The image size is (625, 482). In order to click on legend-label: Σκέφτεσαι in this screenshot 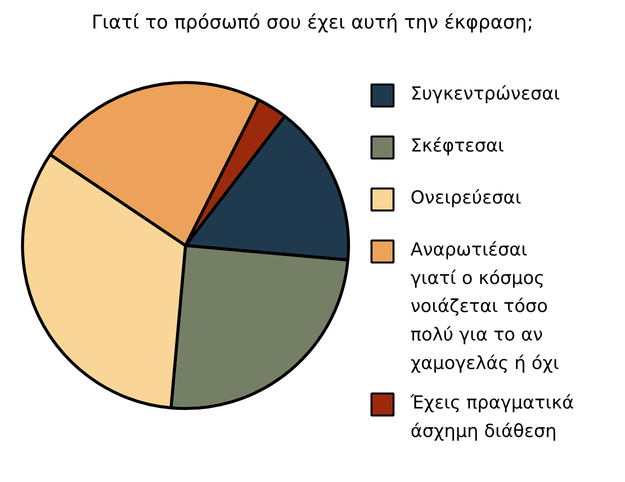, I will do `click(457, 146)`.